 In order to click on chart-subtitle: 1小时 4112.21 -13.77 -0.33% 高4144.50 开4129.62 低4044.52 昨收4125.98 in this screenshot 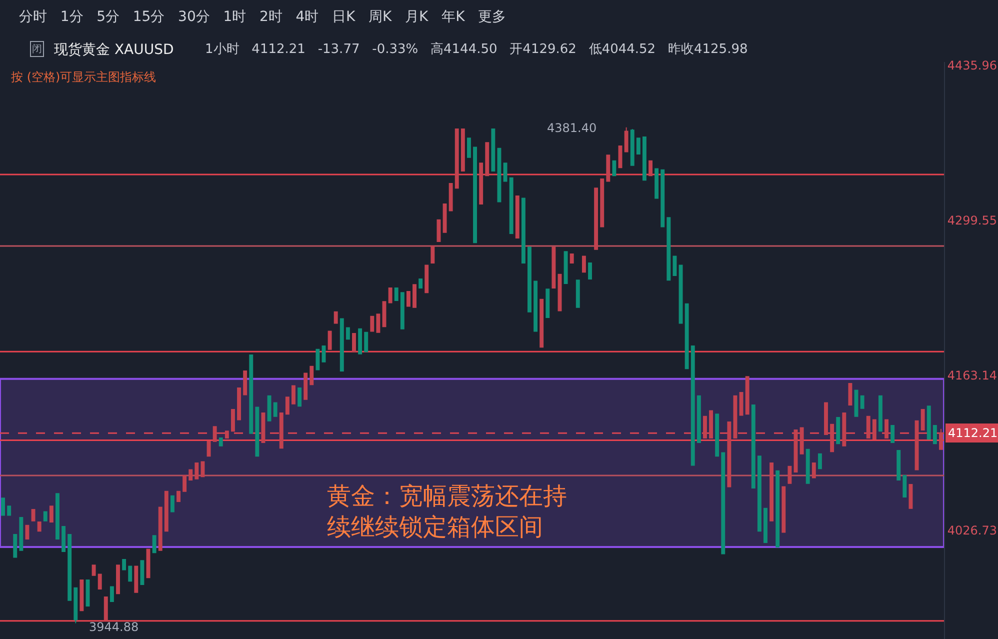, I will do `click(476, 49)`.